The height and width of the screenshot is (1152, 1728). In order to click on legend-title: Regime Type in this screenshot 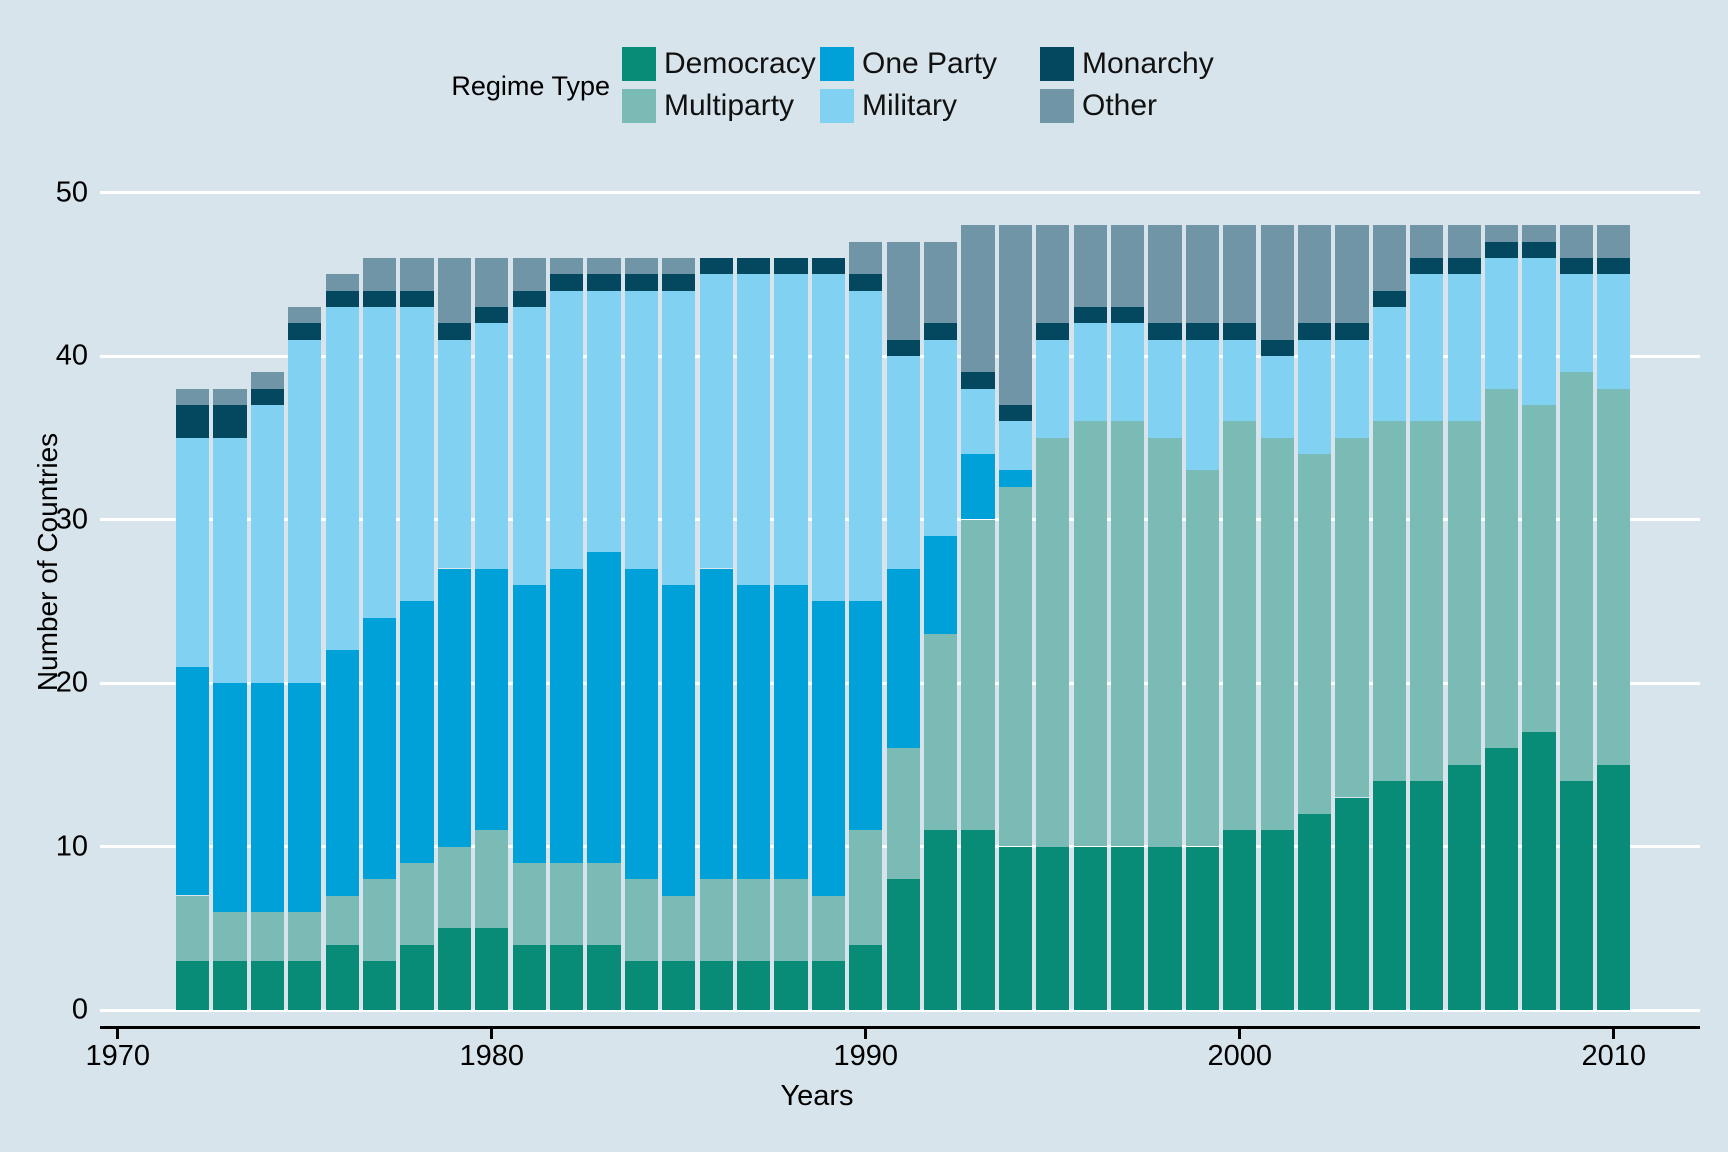, I will do `click(530, 86)`.